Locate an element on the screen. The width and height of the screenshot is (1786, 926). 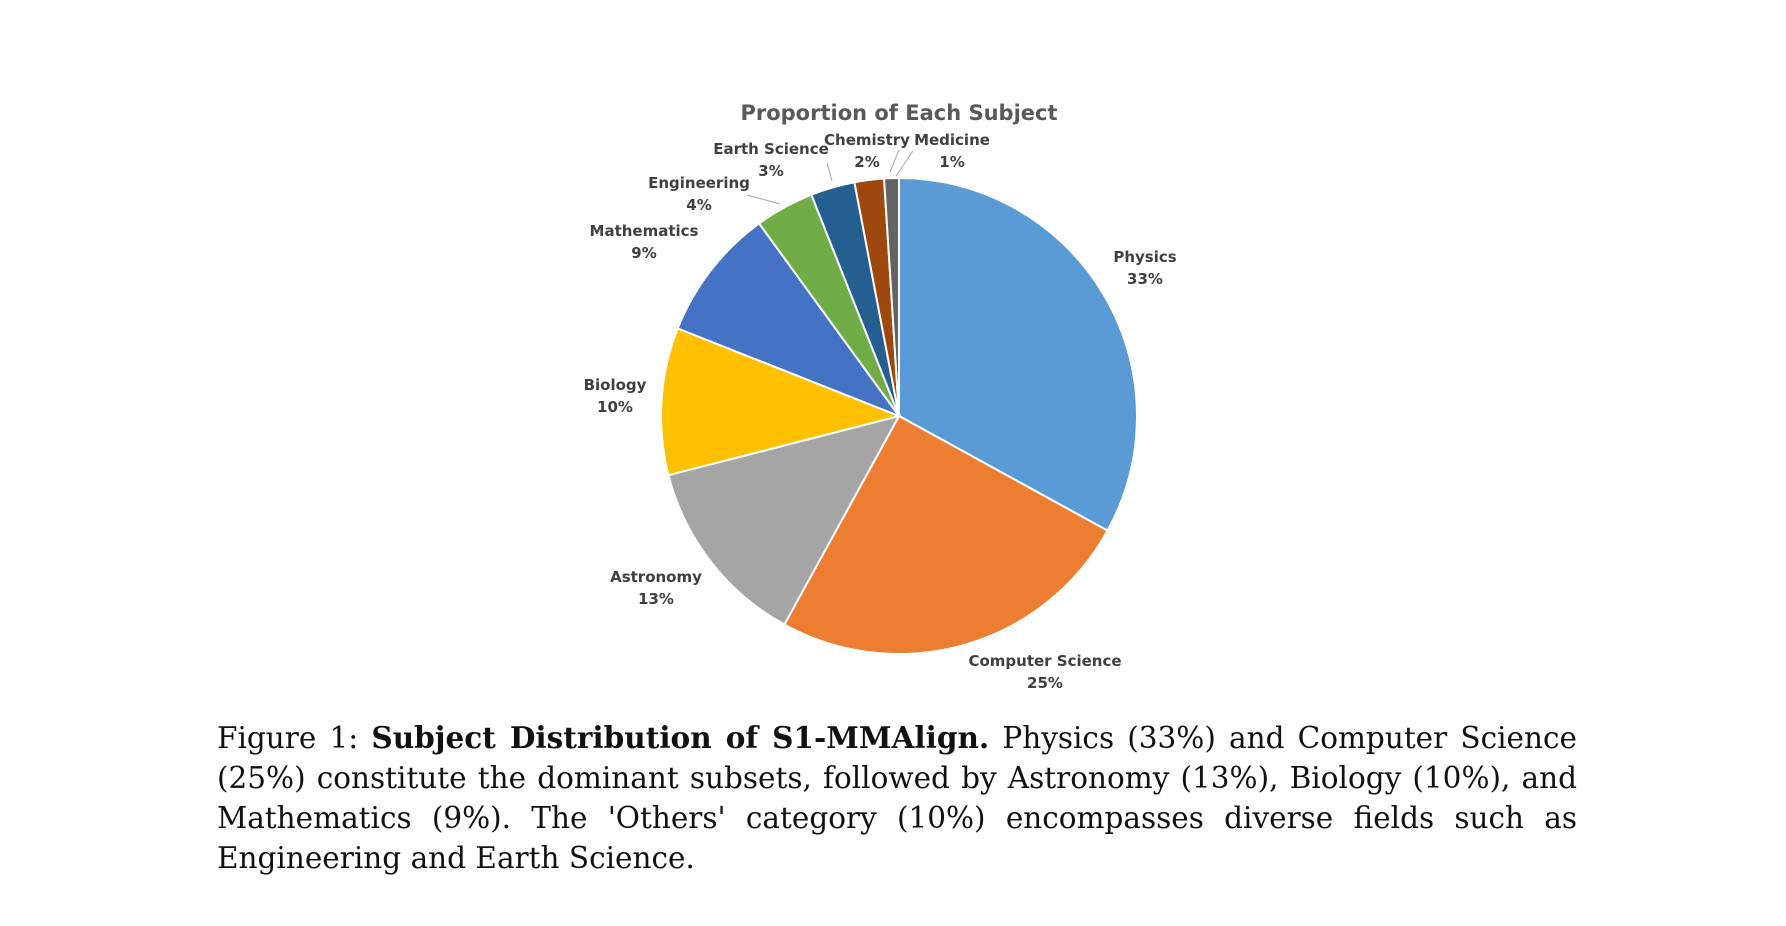
leader-lines is located at coordinates (830, 177).